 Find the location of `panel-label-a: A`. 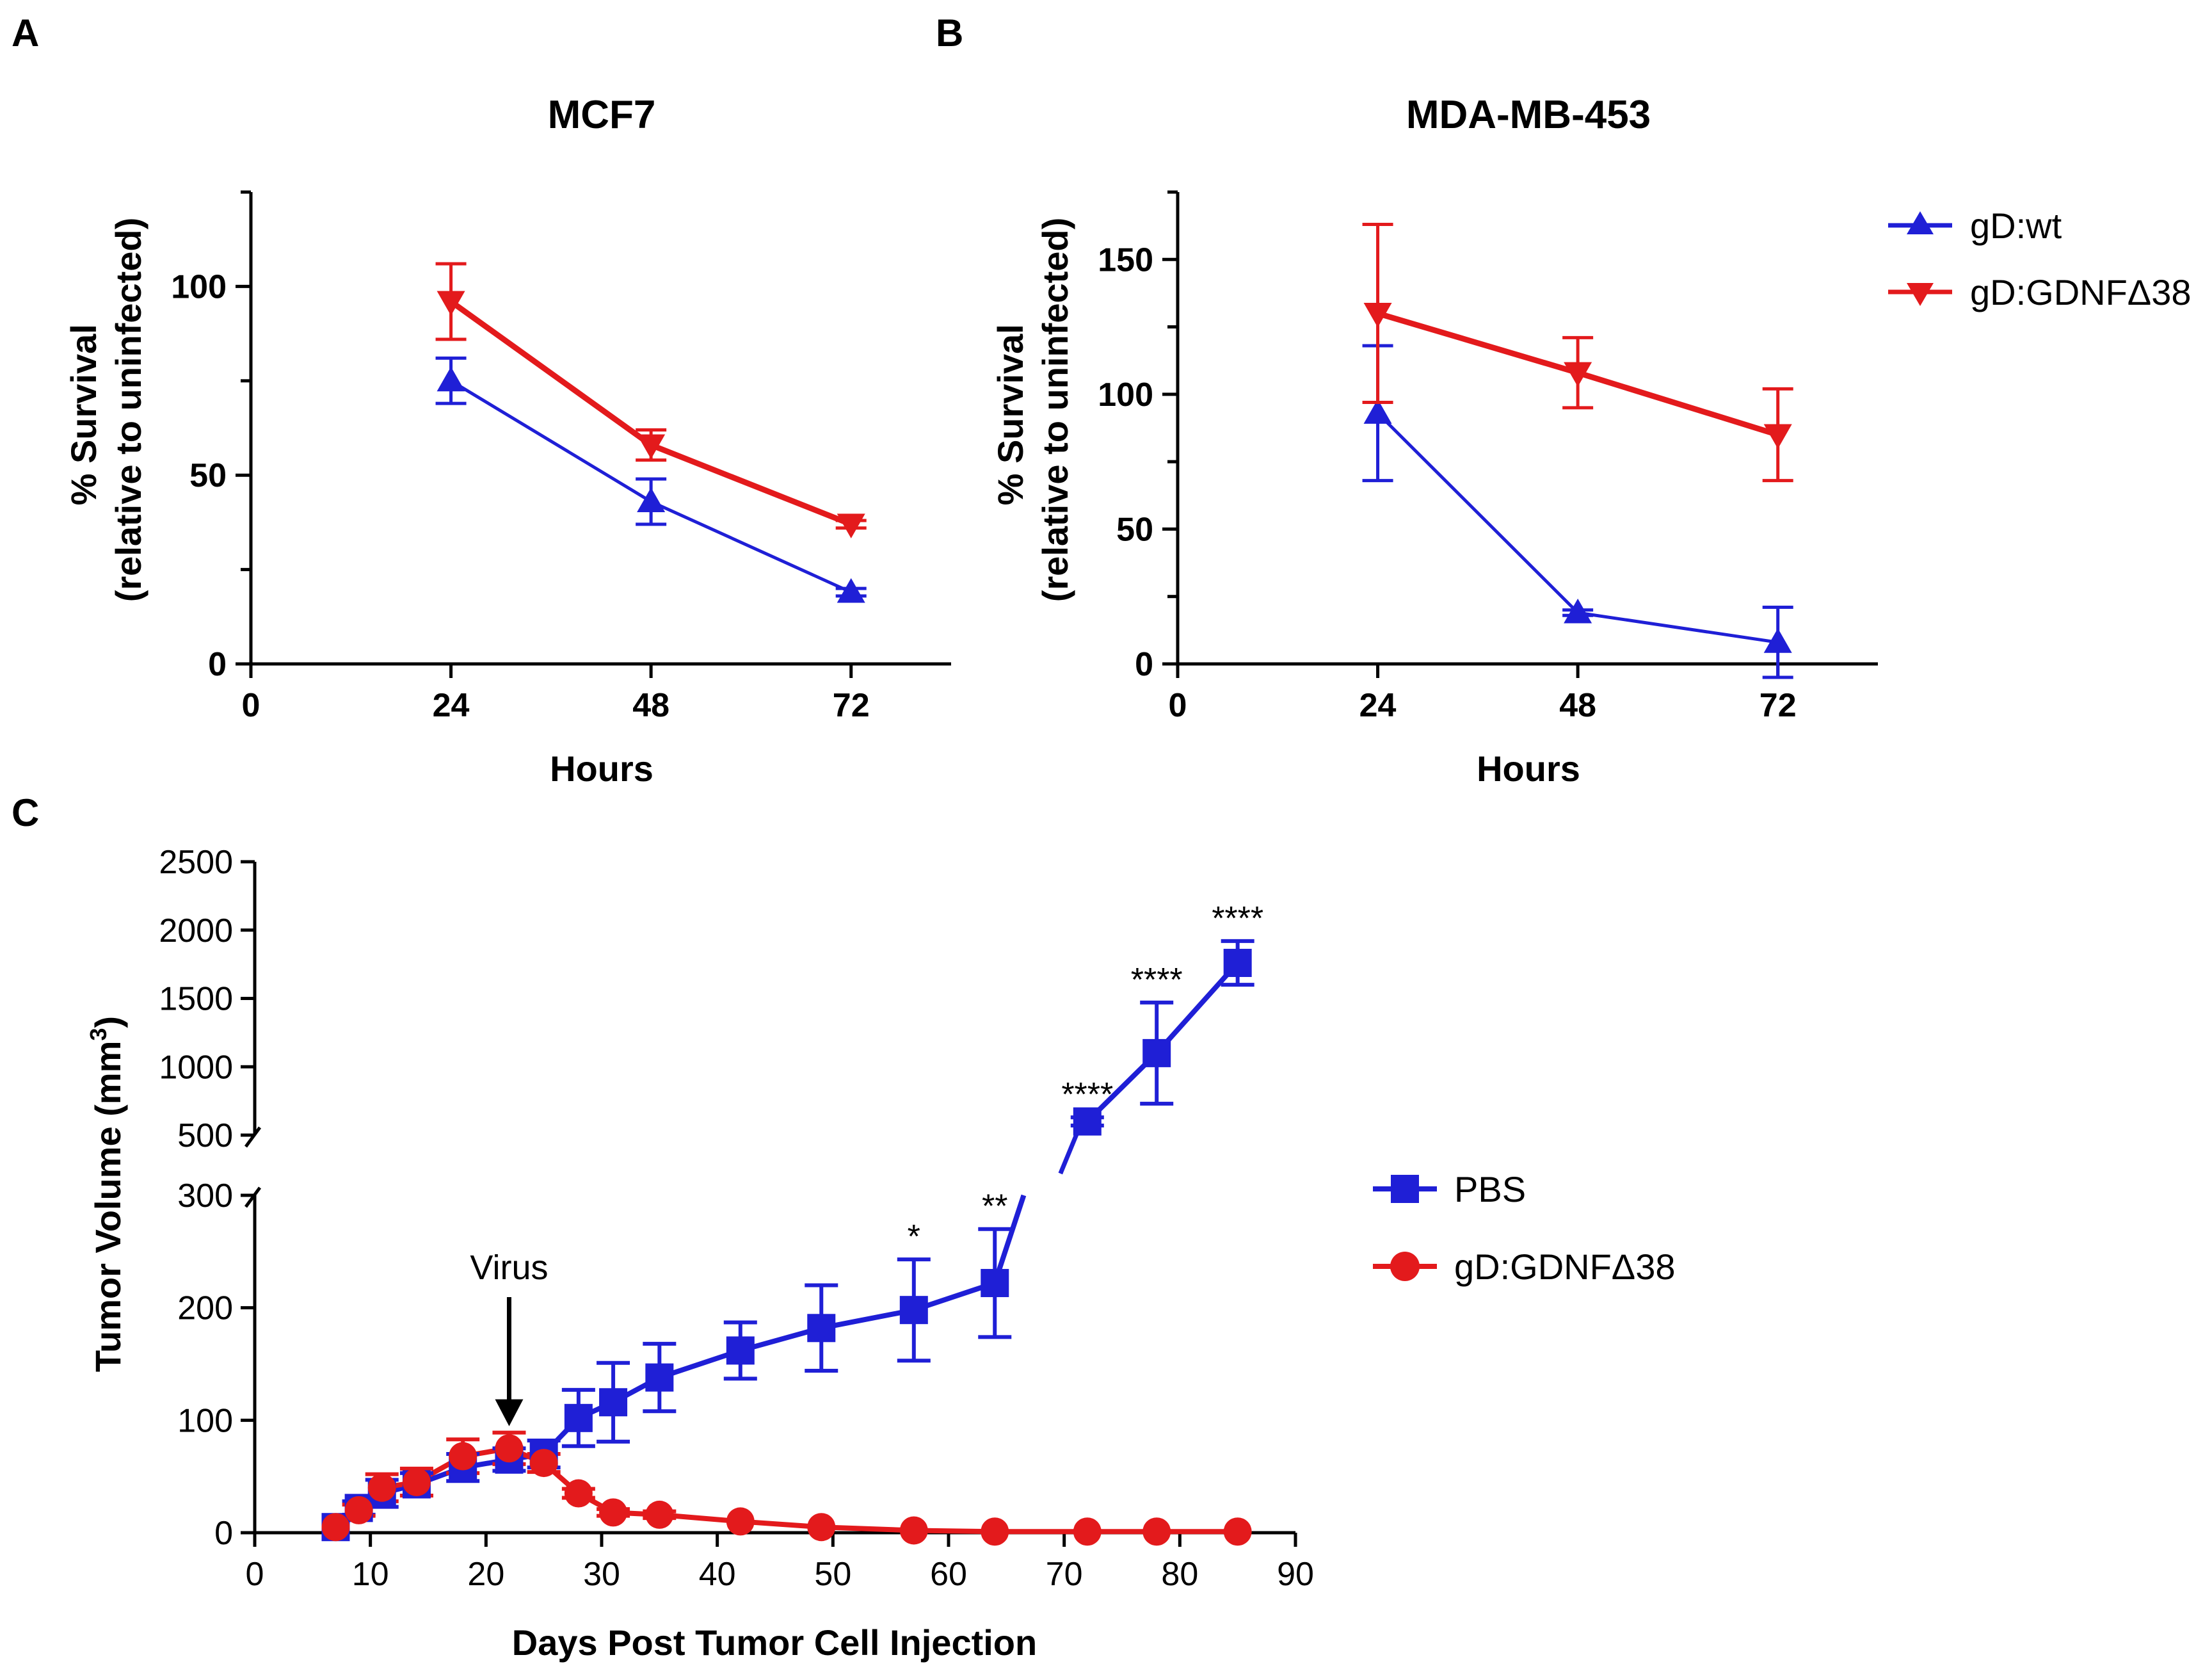

panel-label-a: A is located at coordinates (25, 33).